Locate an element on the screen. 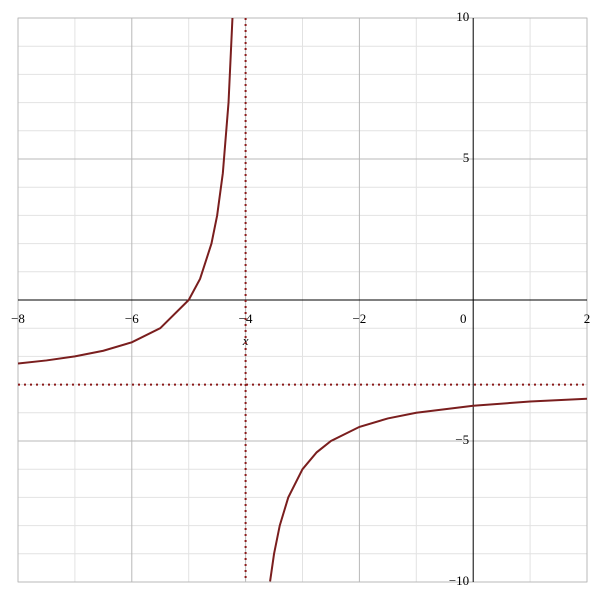  x-tick-label: 0 is located at coordinates (463, 318).